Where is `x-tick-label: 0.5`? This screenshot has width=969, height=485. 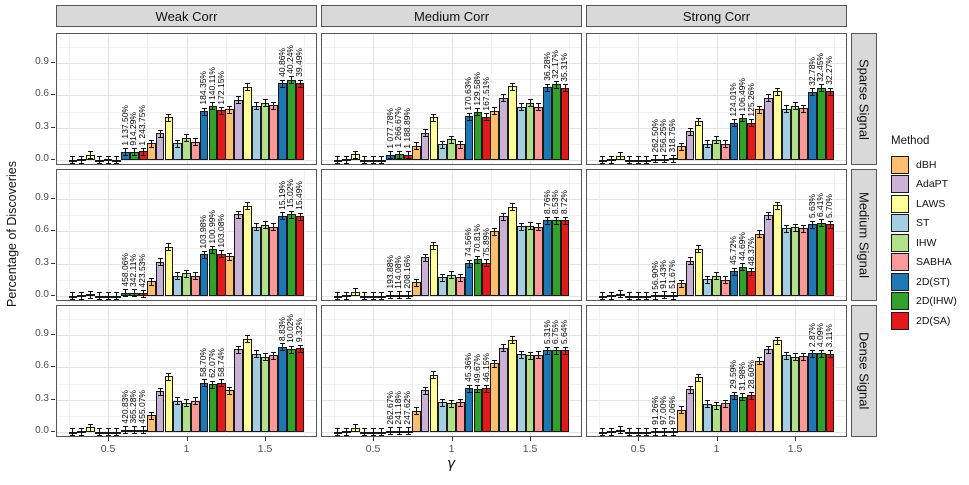
x-tick-label: 0.5 is located at coordinates (373, 449).